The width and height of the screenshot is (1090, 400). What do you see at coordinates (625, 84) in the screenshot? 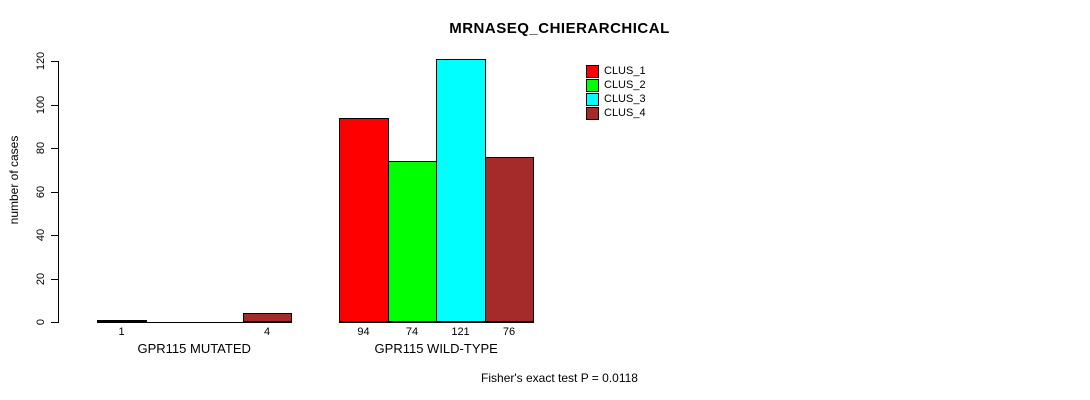
I see `legend-label: CLUS_2` at bounding box center [625, 84].